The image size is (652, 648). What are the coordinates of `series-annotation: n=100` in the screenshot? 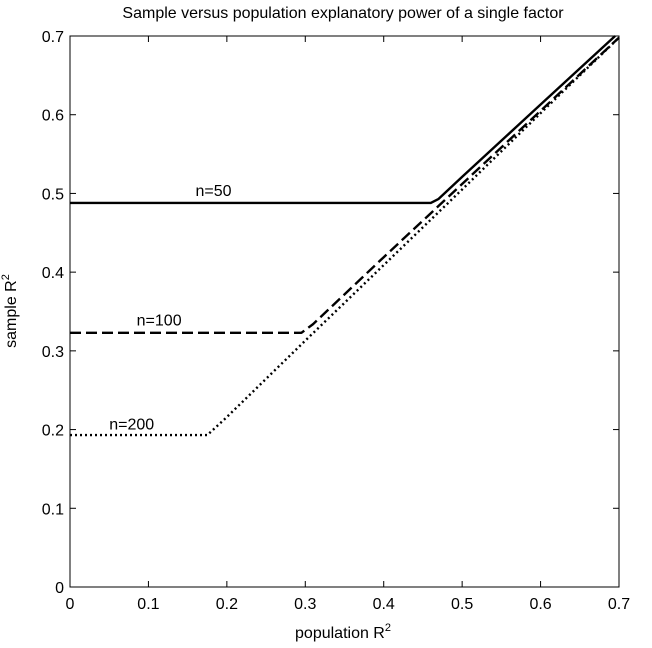 It's located at (159, 321).